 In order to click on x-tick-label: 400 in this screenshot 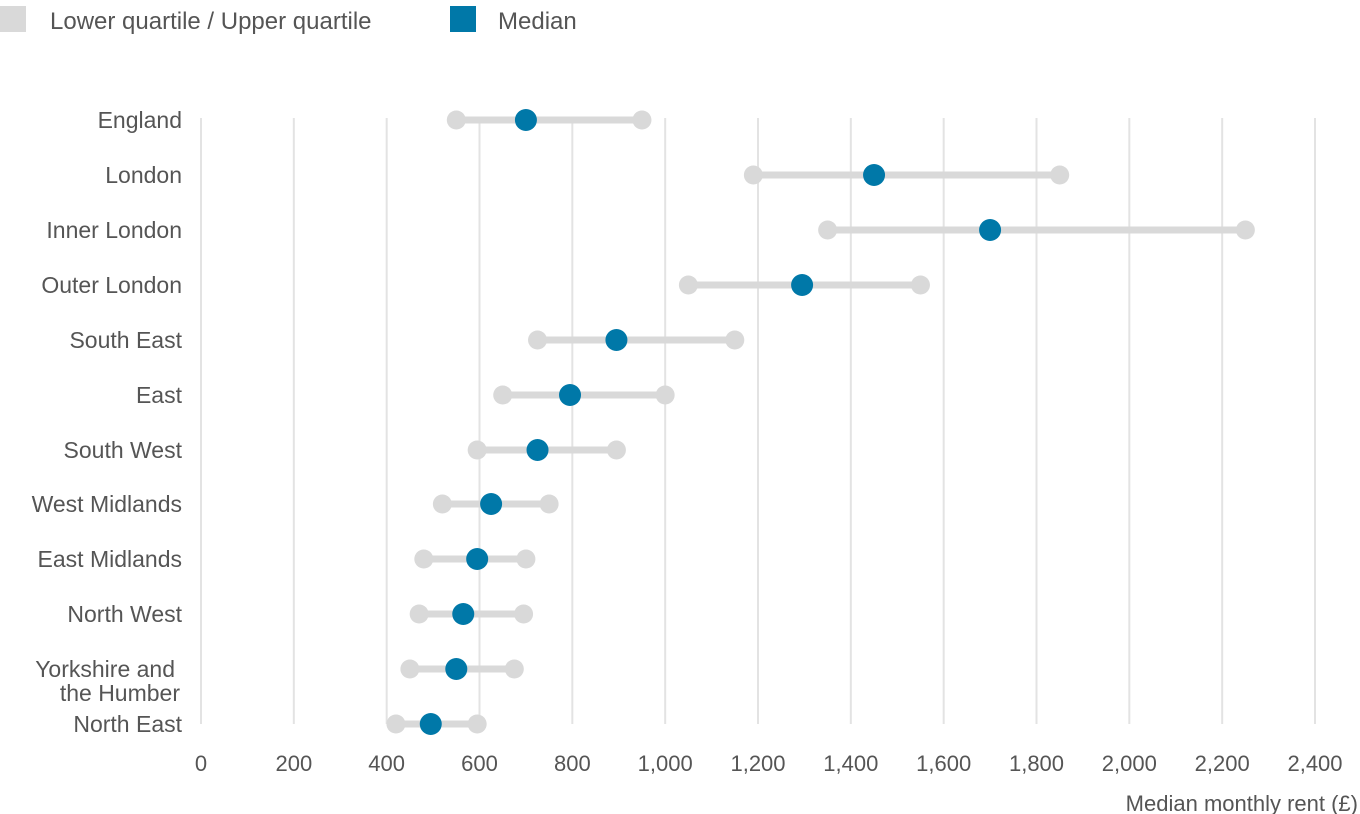, I will do `click(386, 763)`.